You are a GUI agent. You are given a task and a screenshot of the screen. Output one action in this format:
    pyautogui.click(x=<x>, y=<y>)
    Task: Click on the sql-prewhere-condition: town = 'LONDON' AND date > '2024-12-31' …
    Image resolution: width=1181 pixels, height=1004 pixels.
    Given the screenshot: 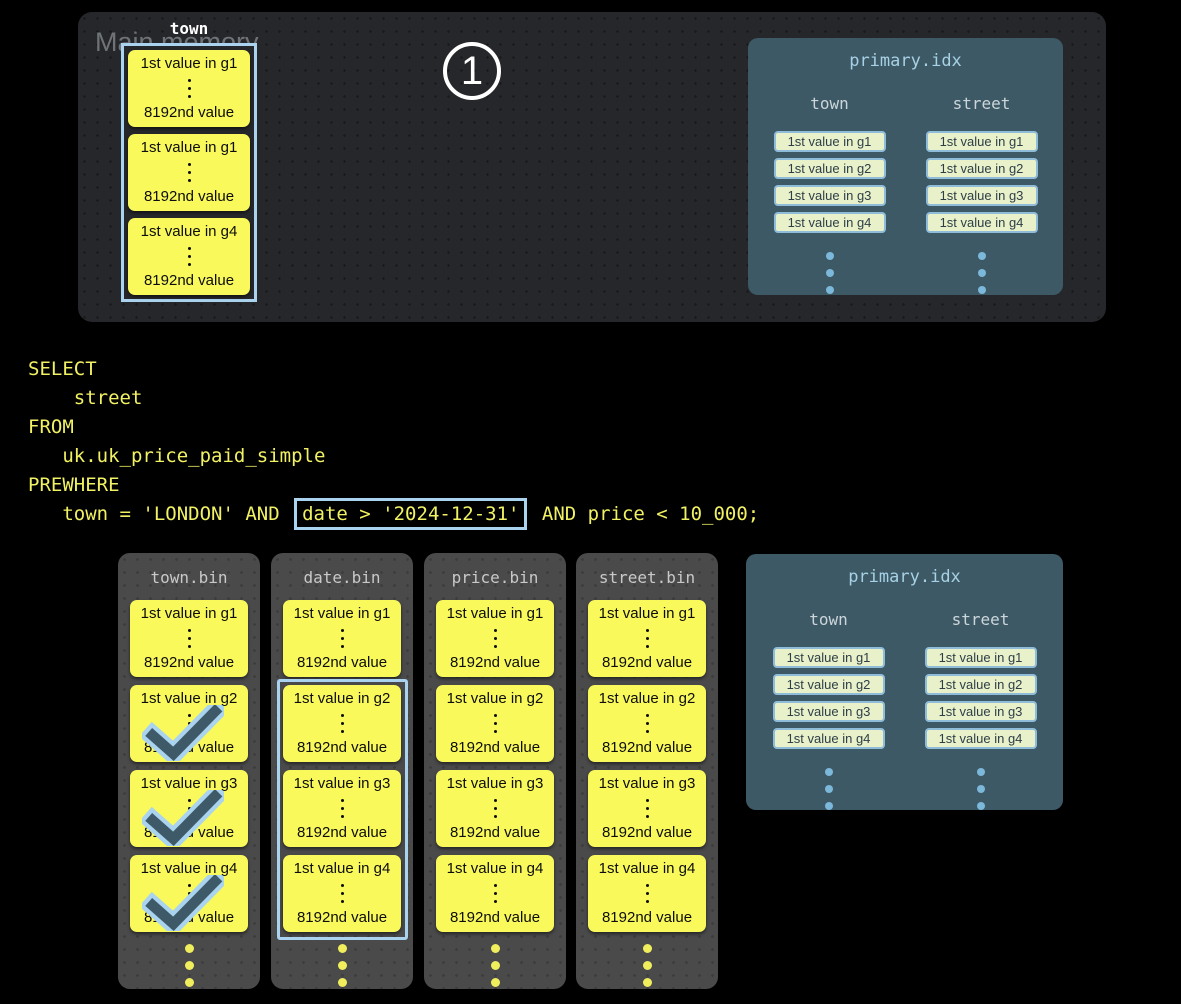 What is the action you would take?
    pyautogui.click(x=394, y=514)
    